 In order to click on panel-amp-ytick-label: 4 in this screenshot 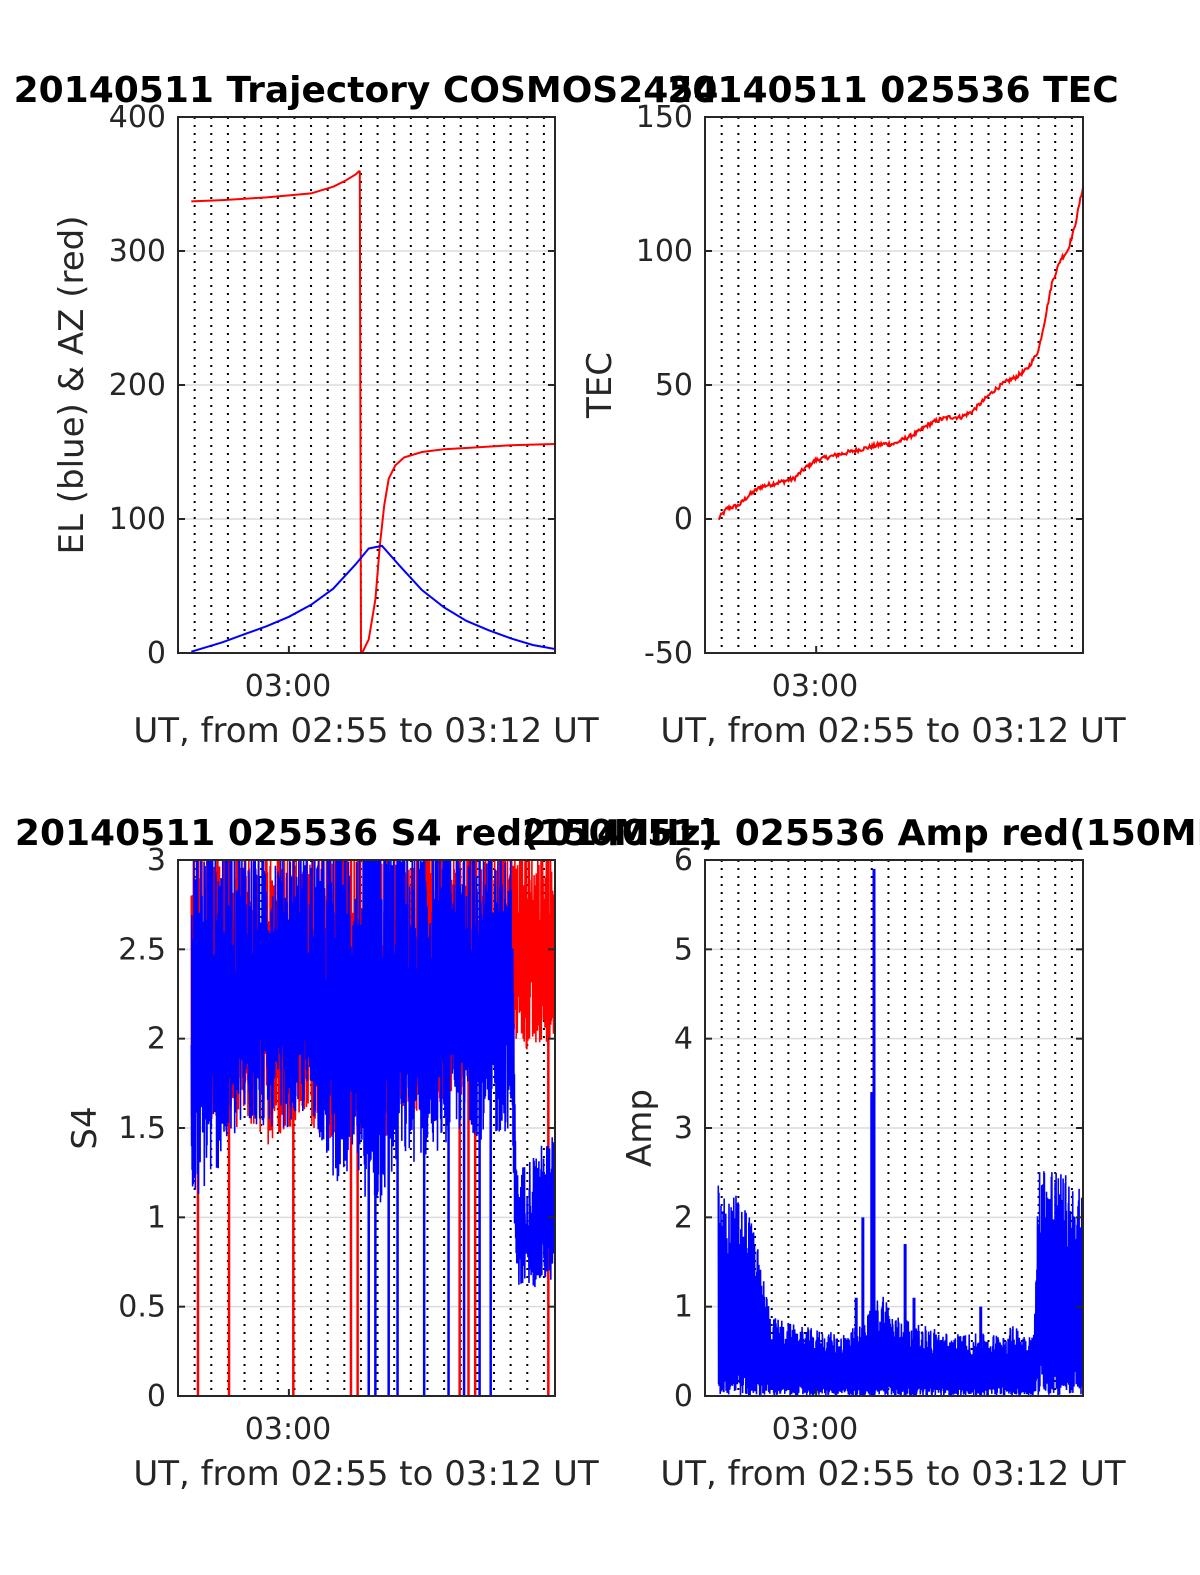, I will do `click(683, 1039)`.